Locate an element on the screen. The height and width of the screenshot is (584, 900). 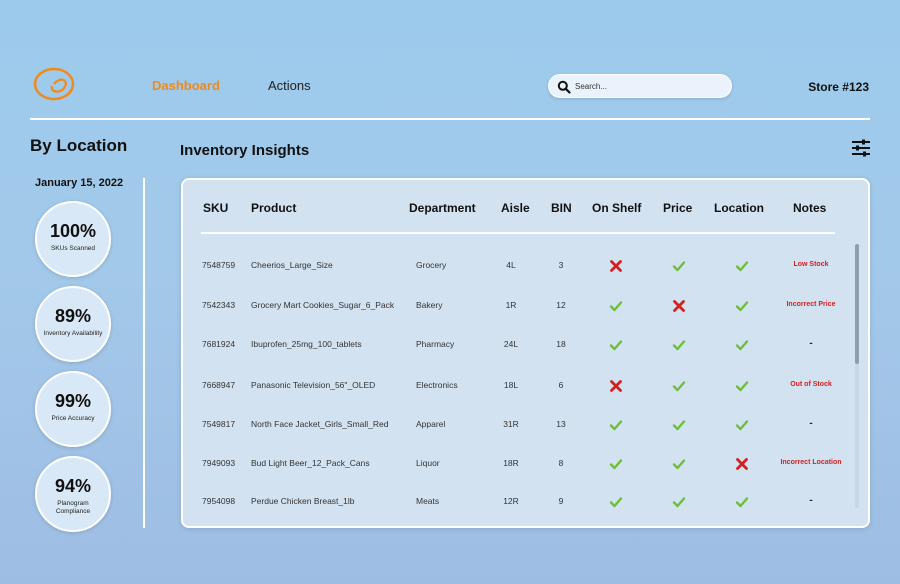
cell-bin: 12 is located at coordinates (561, 305).